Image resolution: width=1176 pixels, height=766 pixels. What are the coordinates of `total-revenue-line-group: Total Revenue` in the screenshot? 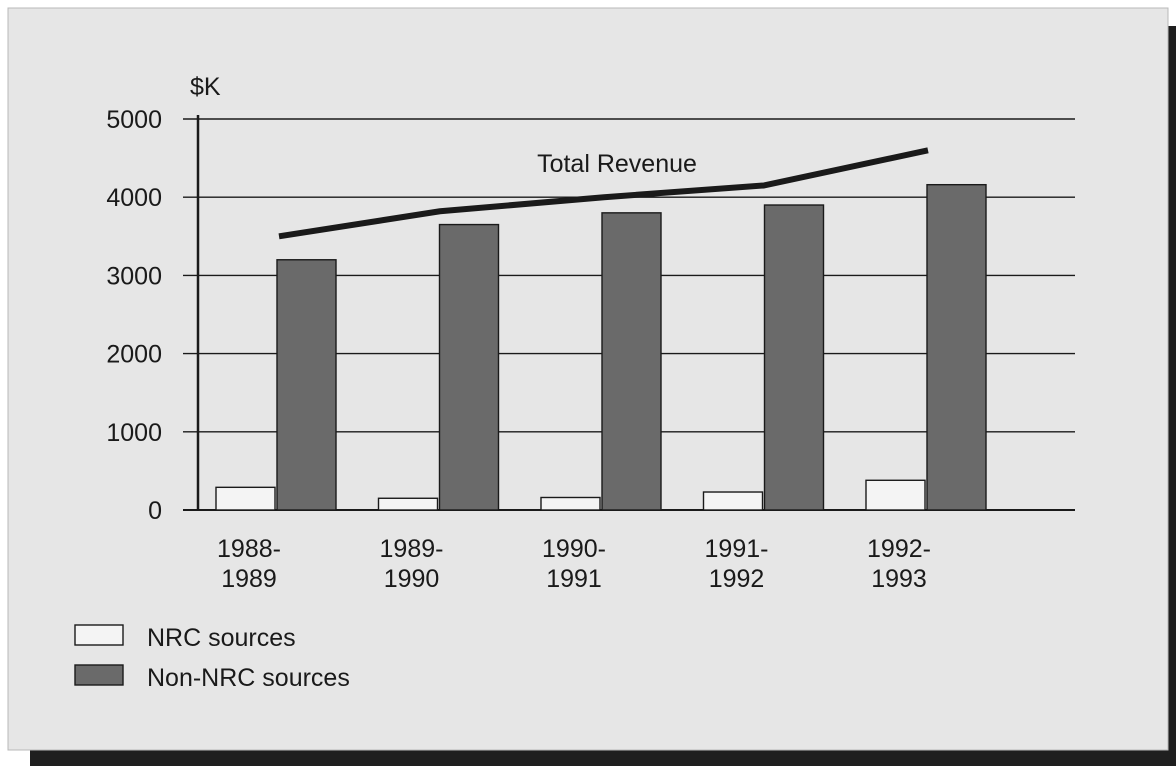 It's located at (603, 193).